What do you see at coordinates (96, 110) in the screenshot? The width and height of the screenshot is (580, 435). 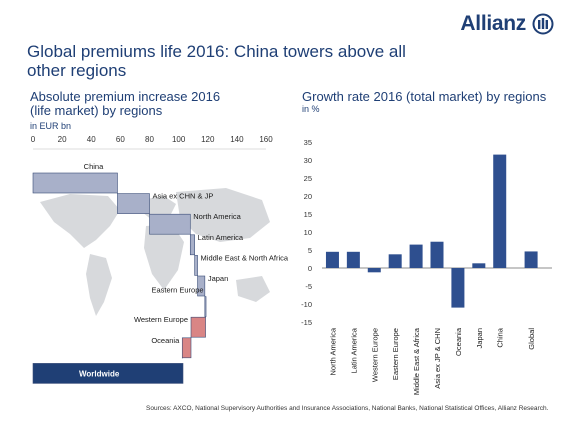 I see `left-panel-title-line2: (life market) by regions` at bounding box center [96, 110].